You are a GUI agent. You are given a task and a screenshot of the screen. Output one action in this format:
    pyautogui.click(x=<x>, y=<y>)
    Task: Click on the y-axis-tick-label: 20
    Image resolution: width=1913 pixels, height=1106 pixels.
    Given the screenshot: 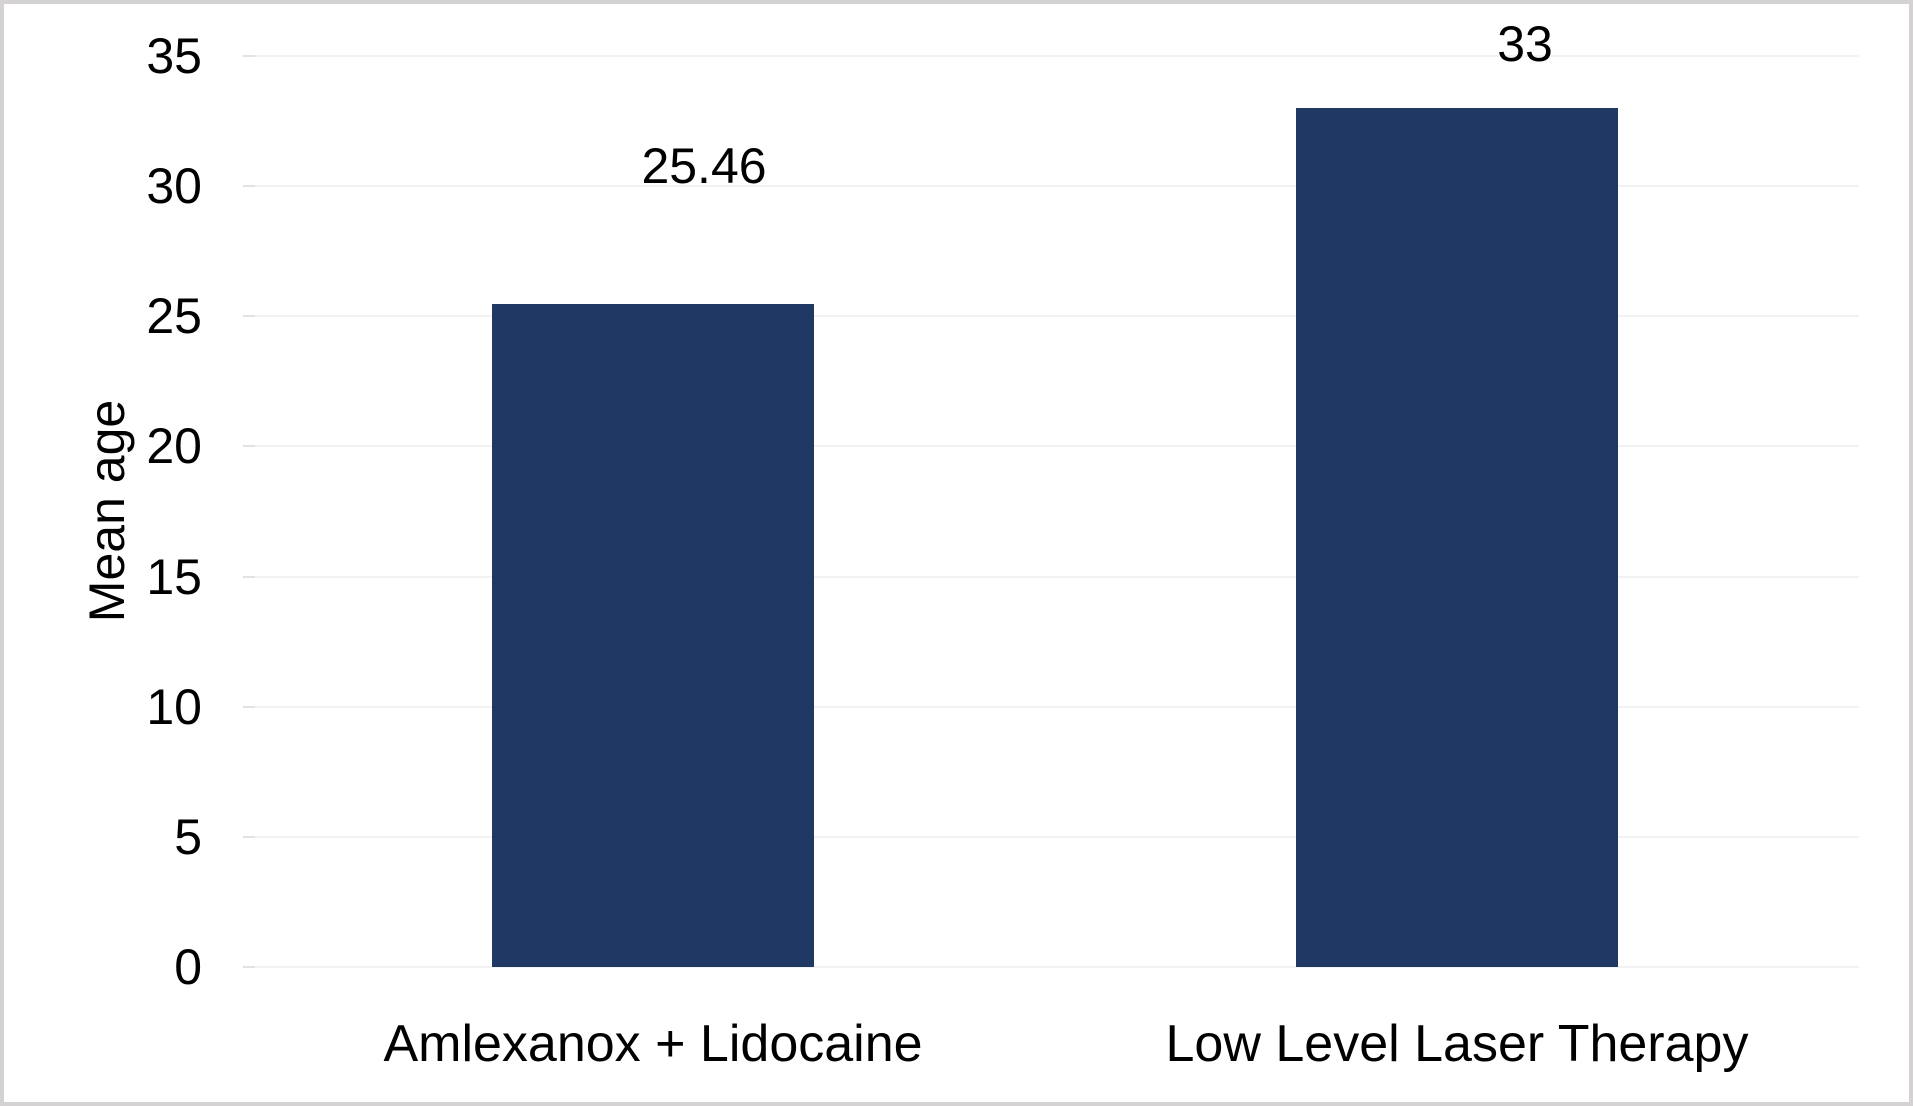 What is the action you would take?
    pyautogui.click(x=174, y=446)
    